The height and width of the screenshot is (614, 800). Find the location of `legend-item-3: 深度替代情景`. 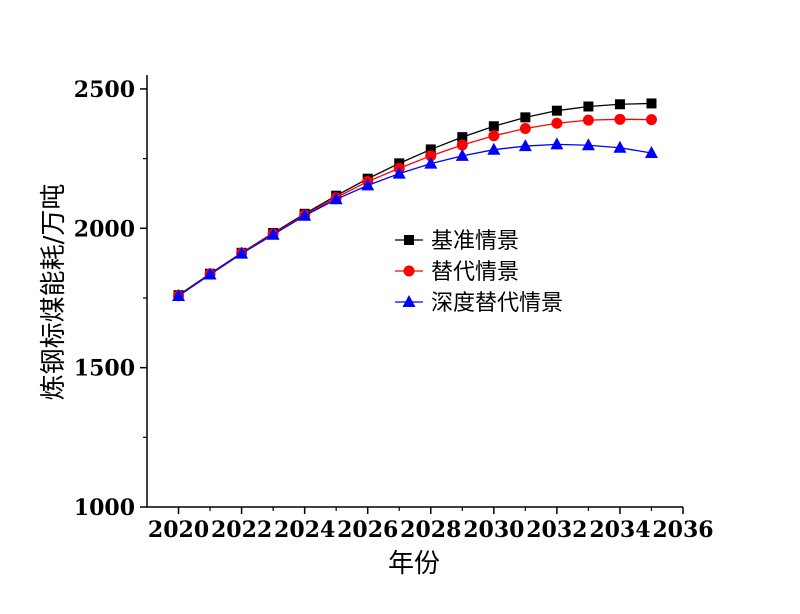

legend-item-3: 深度替代情景 is located at coordinates (479, 303).